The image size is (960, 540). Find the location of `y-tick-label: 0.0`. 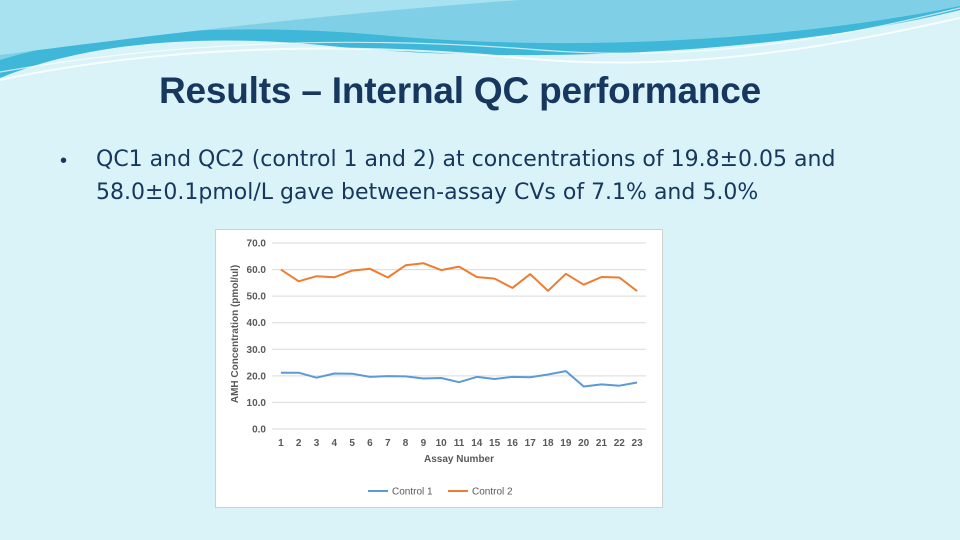

y-tick-label: 0.0 is located at coordinates (259, 430).